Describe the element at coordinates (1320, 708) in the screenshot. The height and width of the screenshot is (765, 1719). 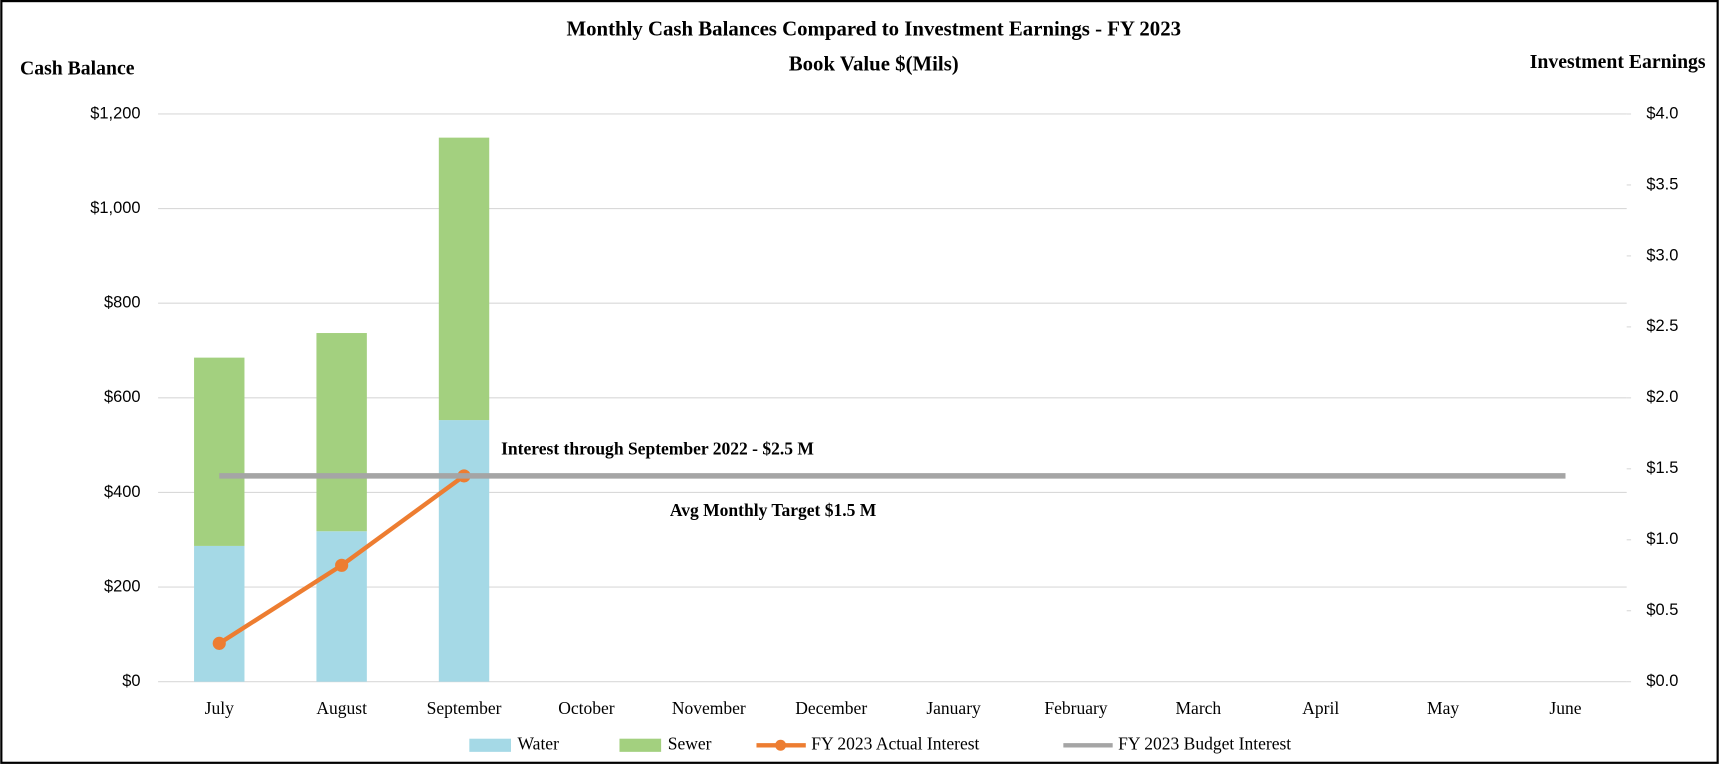
I see `x-tick-label: April` at that location.